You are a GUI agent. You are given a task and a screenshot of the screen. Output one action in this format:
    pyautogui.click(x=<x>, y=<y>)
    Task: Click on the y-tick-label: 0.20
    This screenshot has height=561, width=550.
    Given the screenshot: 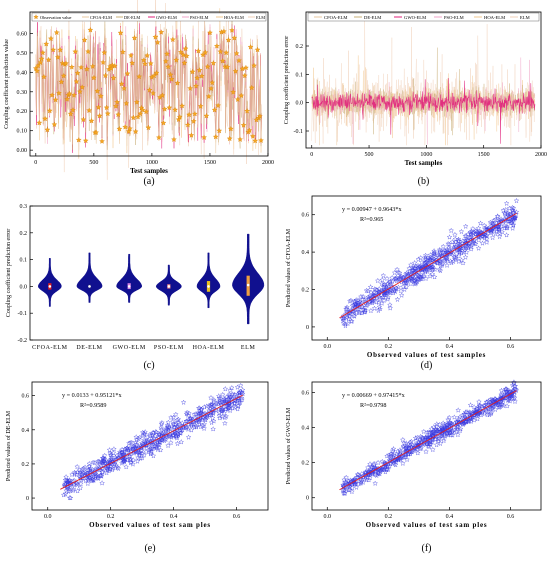 What is the action you would take?
    pyautogui.click(x=22, y=112)
    